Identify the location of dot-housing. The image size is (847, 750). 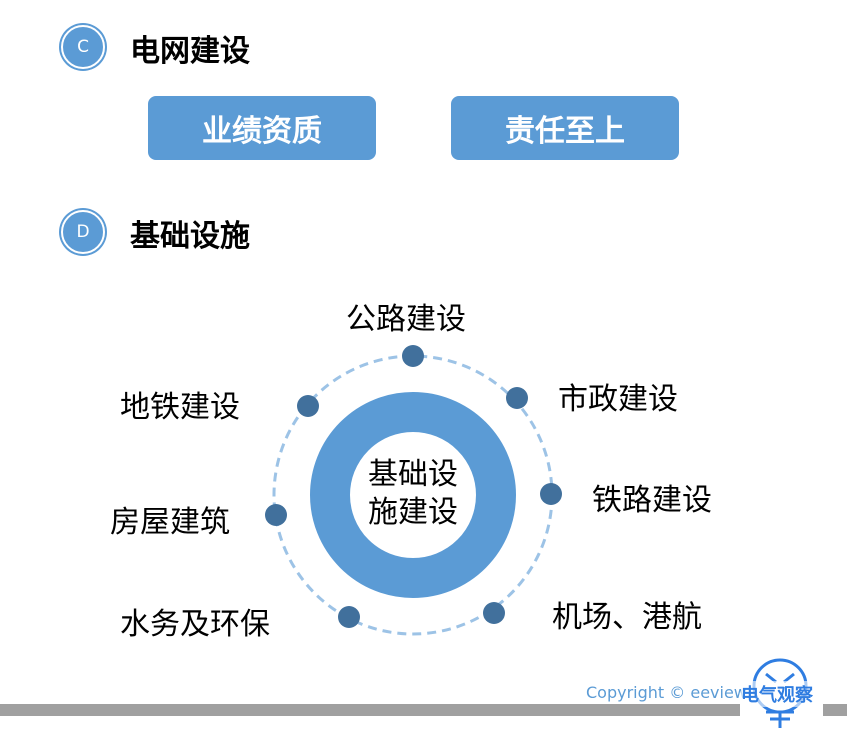
(276, 515).